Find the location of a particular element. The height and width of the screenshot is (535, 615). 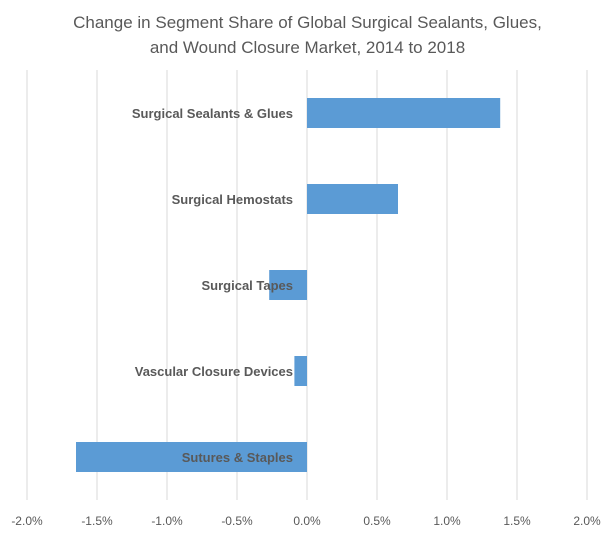

x-axis-tick-labels: -2.0% -1.5% -1.0% -0.5% 0.0% 0.5% 1.0% 1.5% 2.0% is located at coordinates (306, 521).